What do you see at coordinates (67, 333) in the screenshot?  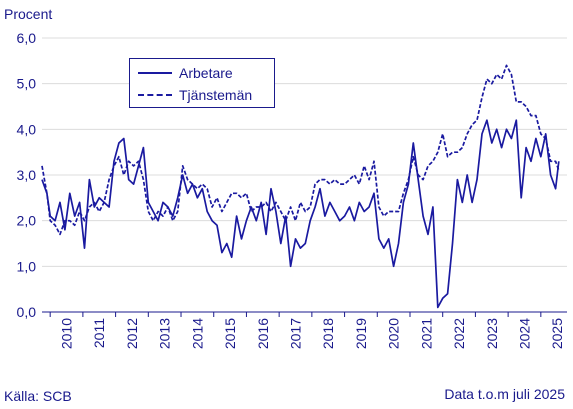 I see `x-tick-label: 2010` at bounding box center [67, 333].